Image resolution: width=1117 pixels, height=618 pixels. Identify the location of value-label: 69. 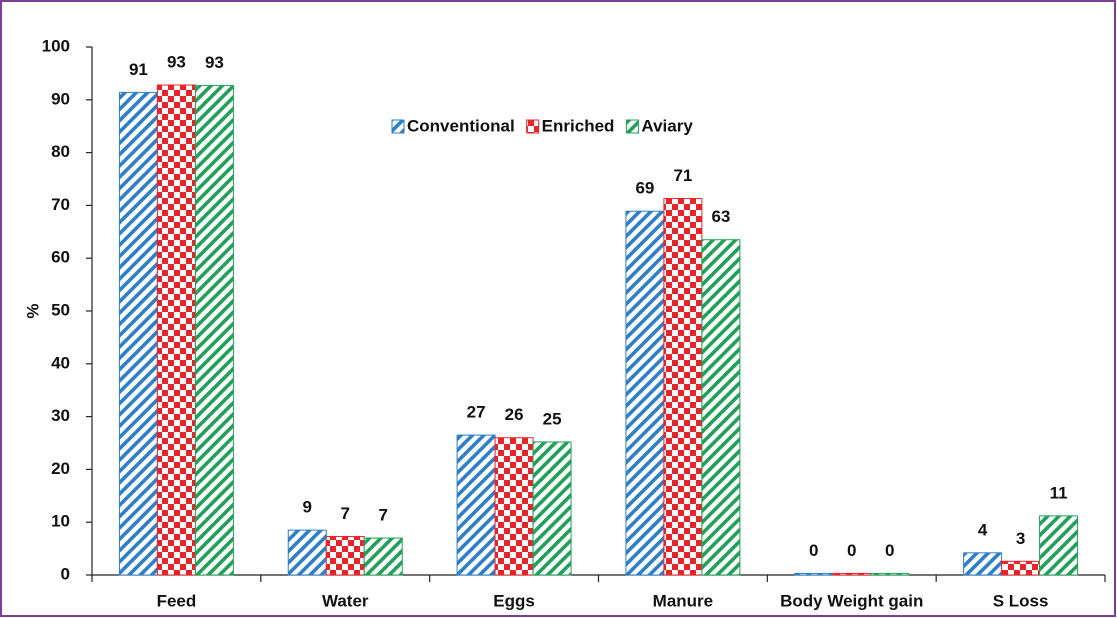
(644, 188).